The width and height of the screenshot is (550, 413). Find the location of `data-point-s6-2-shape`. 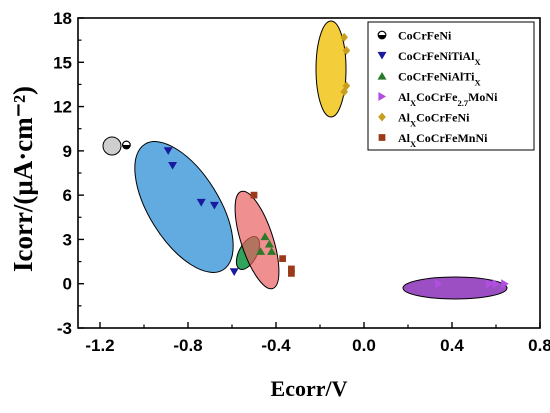

data-point-s6-2-shape is located at coordinates (282, 258).